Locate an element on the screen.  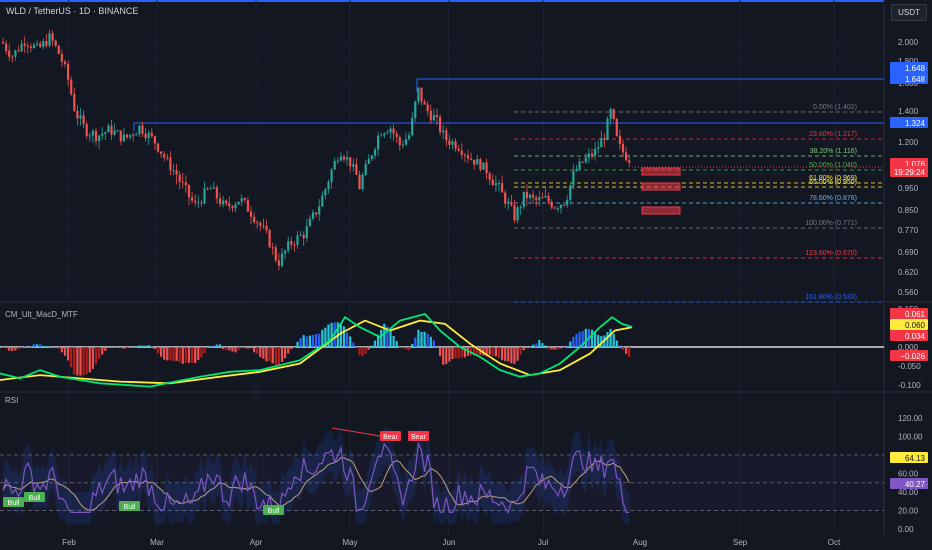
svg-text: 19:29:24 is located at coordinates (910, 172).